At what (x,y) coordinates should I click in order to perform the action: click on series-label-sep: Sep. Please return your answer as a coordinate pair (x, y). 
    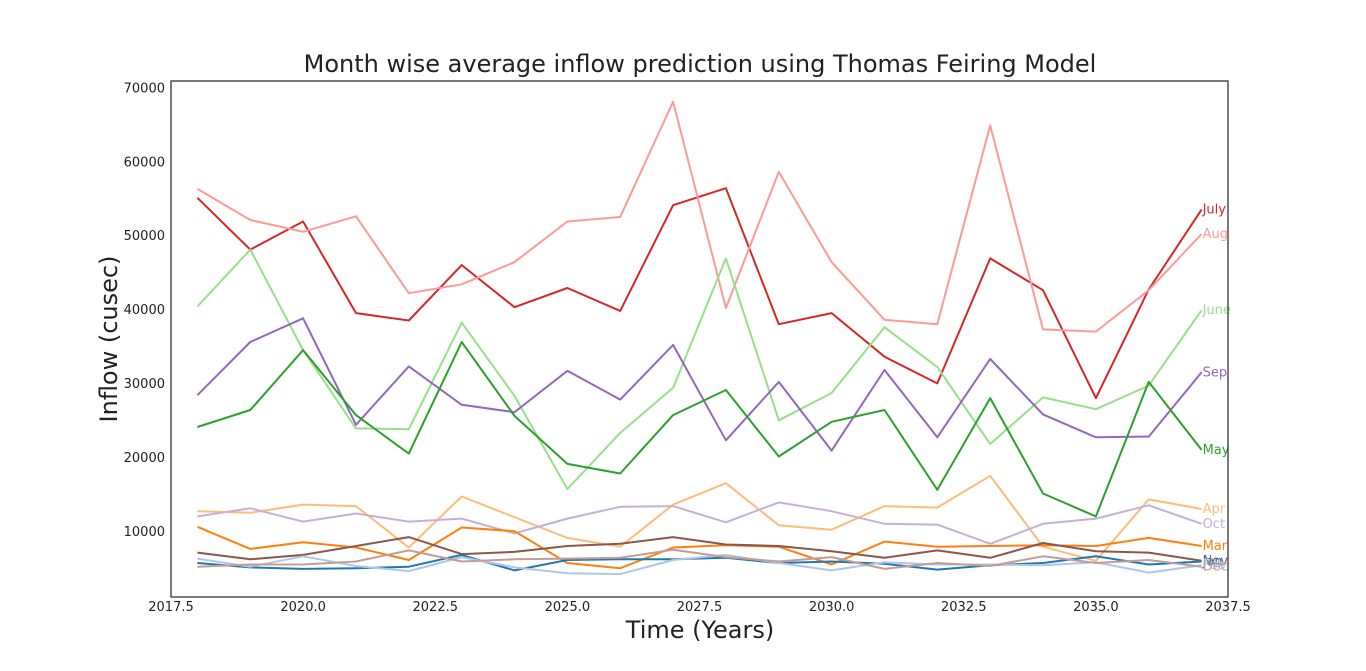
    Looking at the image, I should click on (1215, 372).